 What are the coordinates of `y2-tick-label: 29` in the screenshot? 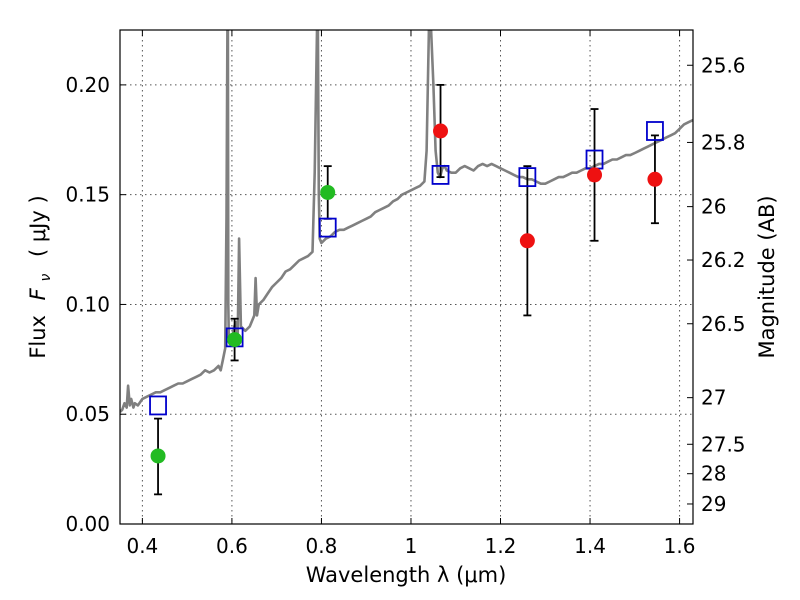 It's located at (713, 504).